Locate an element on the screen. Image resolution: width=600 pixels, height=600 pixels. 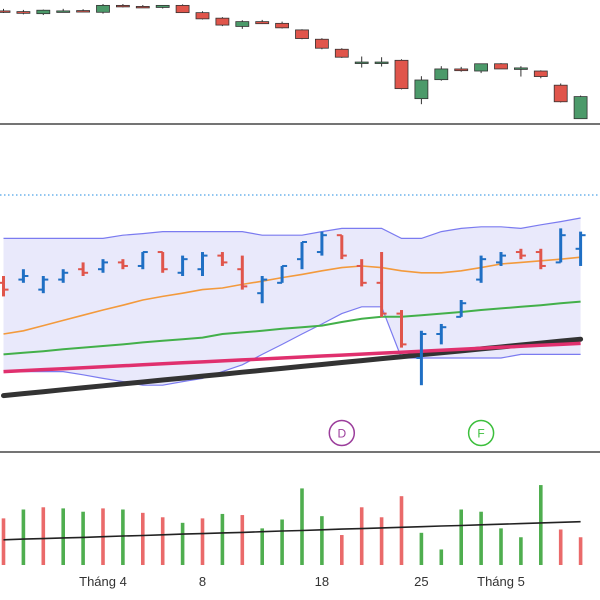
x-tick-label: 18 is located at coordinates (322, 581).